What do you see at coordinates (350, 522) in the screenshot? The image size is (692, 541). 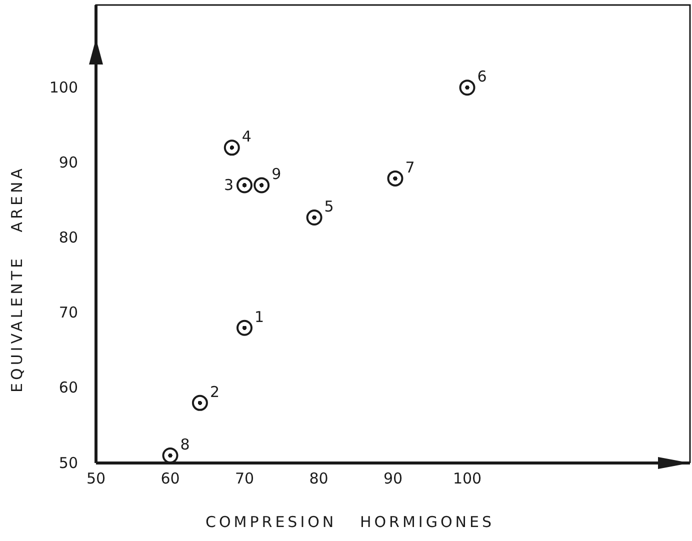 I see `x-axis-title: COMPRESION HORMIGONES` at bounding box center [350, 522].